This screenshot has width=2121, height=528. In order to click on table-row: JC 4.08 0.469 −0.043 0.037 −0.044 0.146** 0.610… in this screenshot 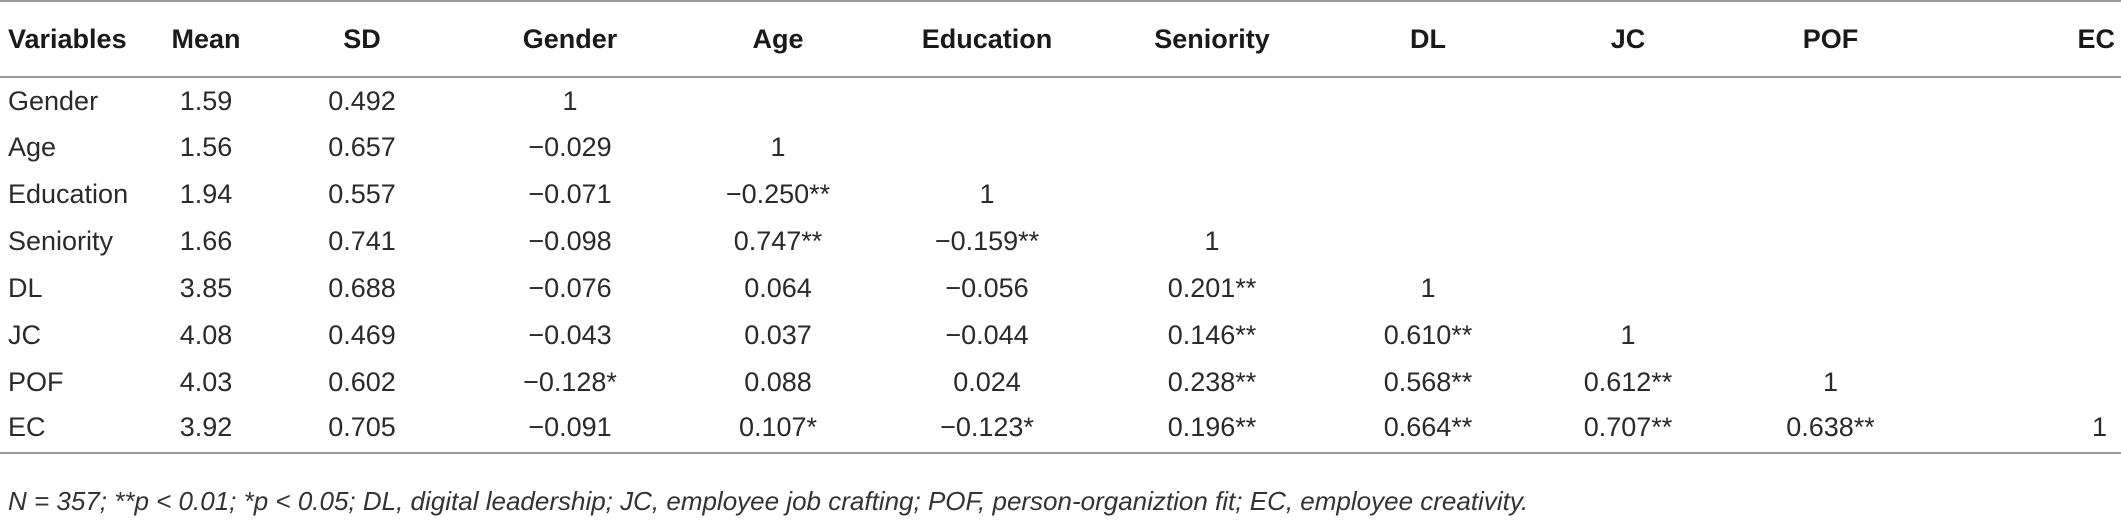, I will do `click(1060, 335)`.